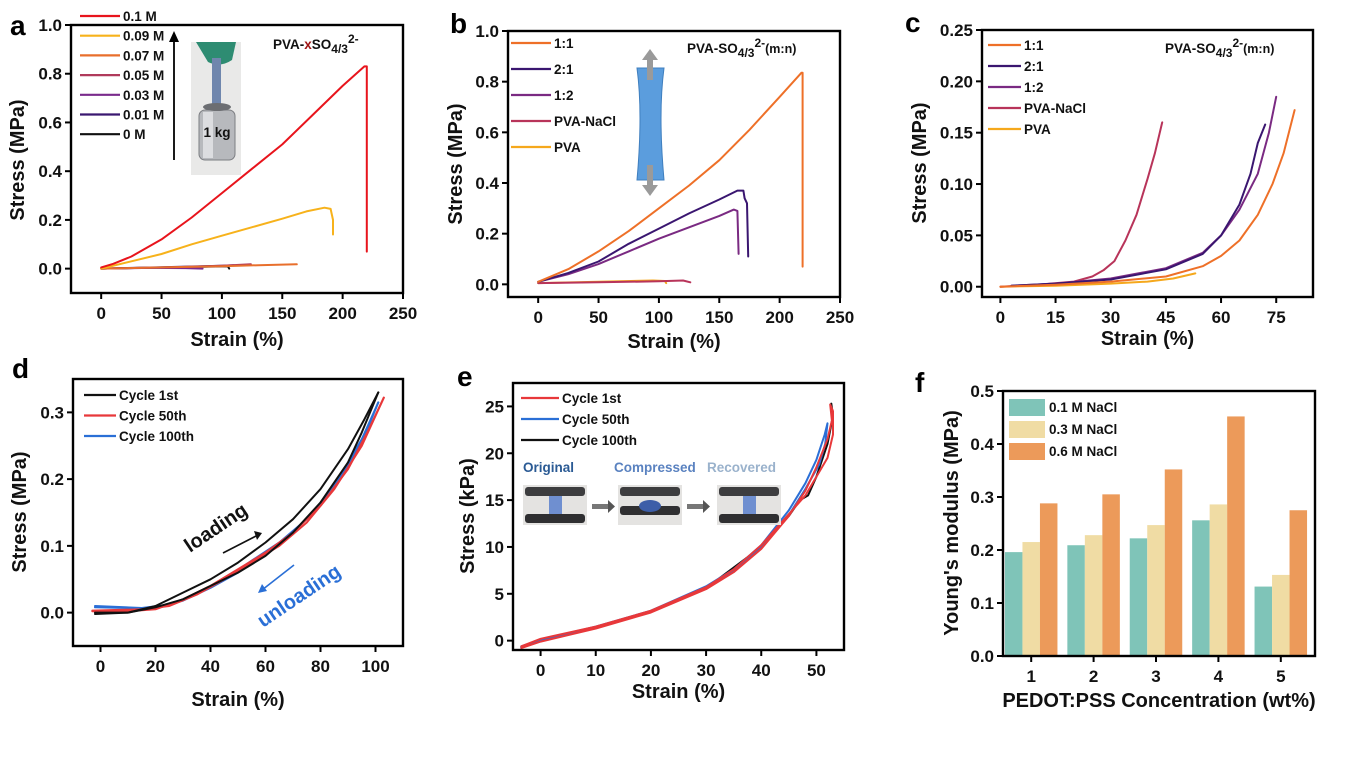 This screenshot has height=762, width=1354. Describe the element at coordinates (1083, 407) in the screenshot. I see `legend-label: 0.1 M NaCl` at that location.